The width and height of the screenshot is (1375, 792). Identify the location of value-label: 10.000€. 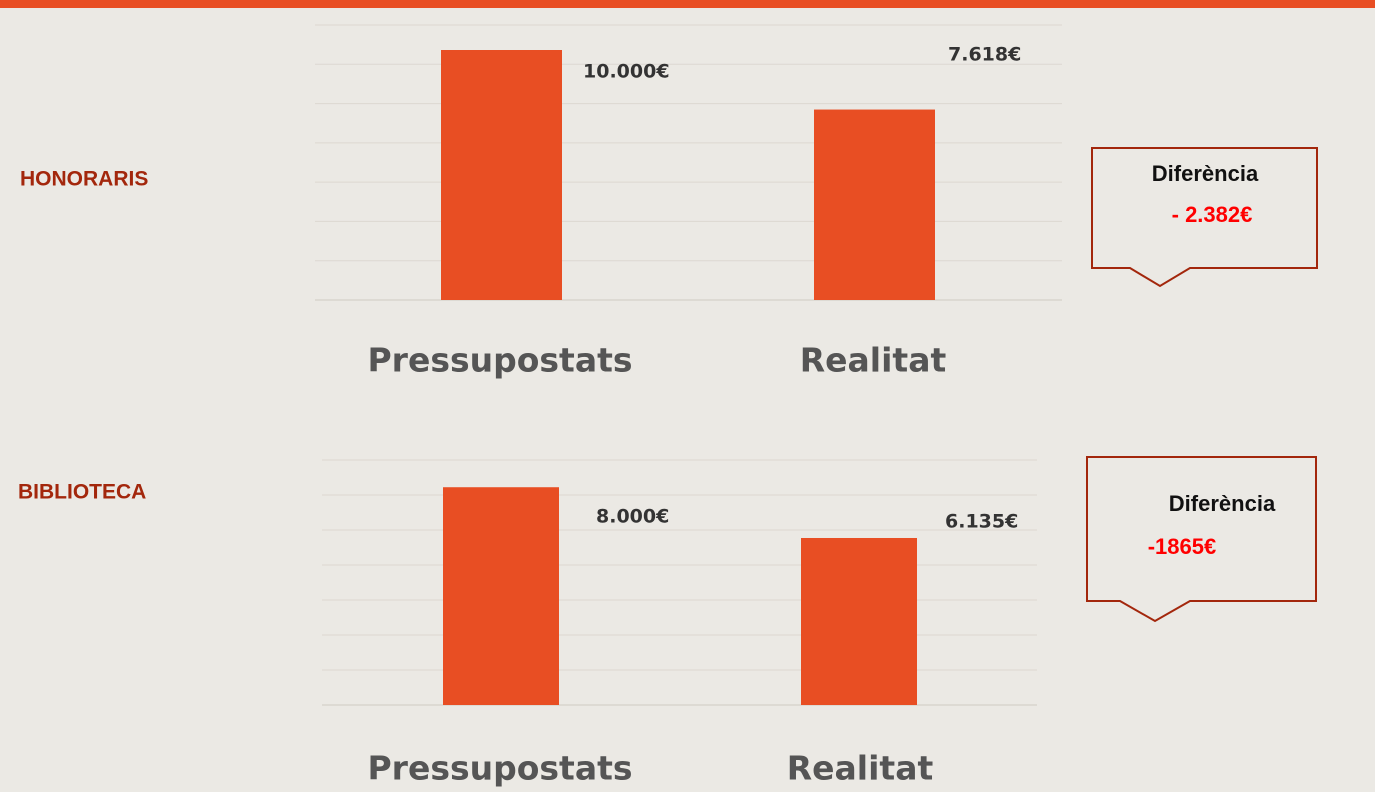
(626, 72).